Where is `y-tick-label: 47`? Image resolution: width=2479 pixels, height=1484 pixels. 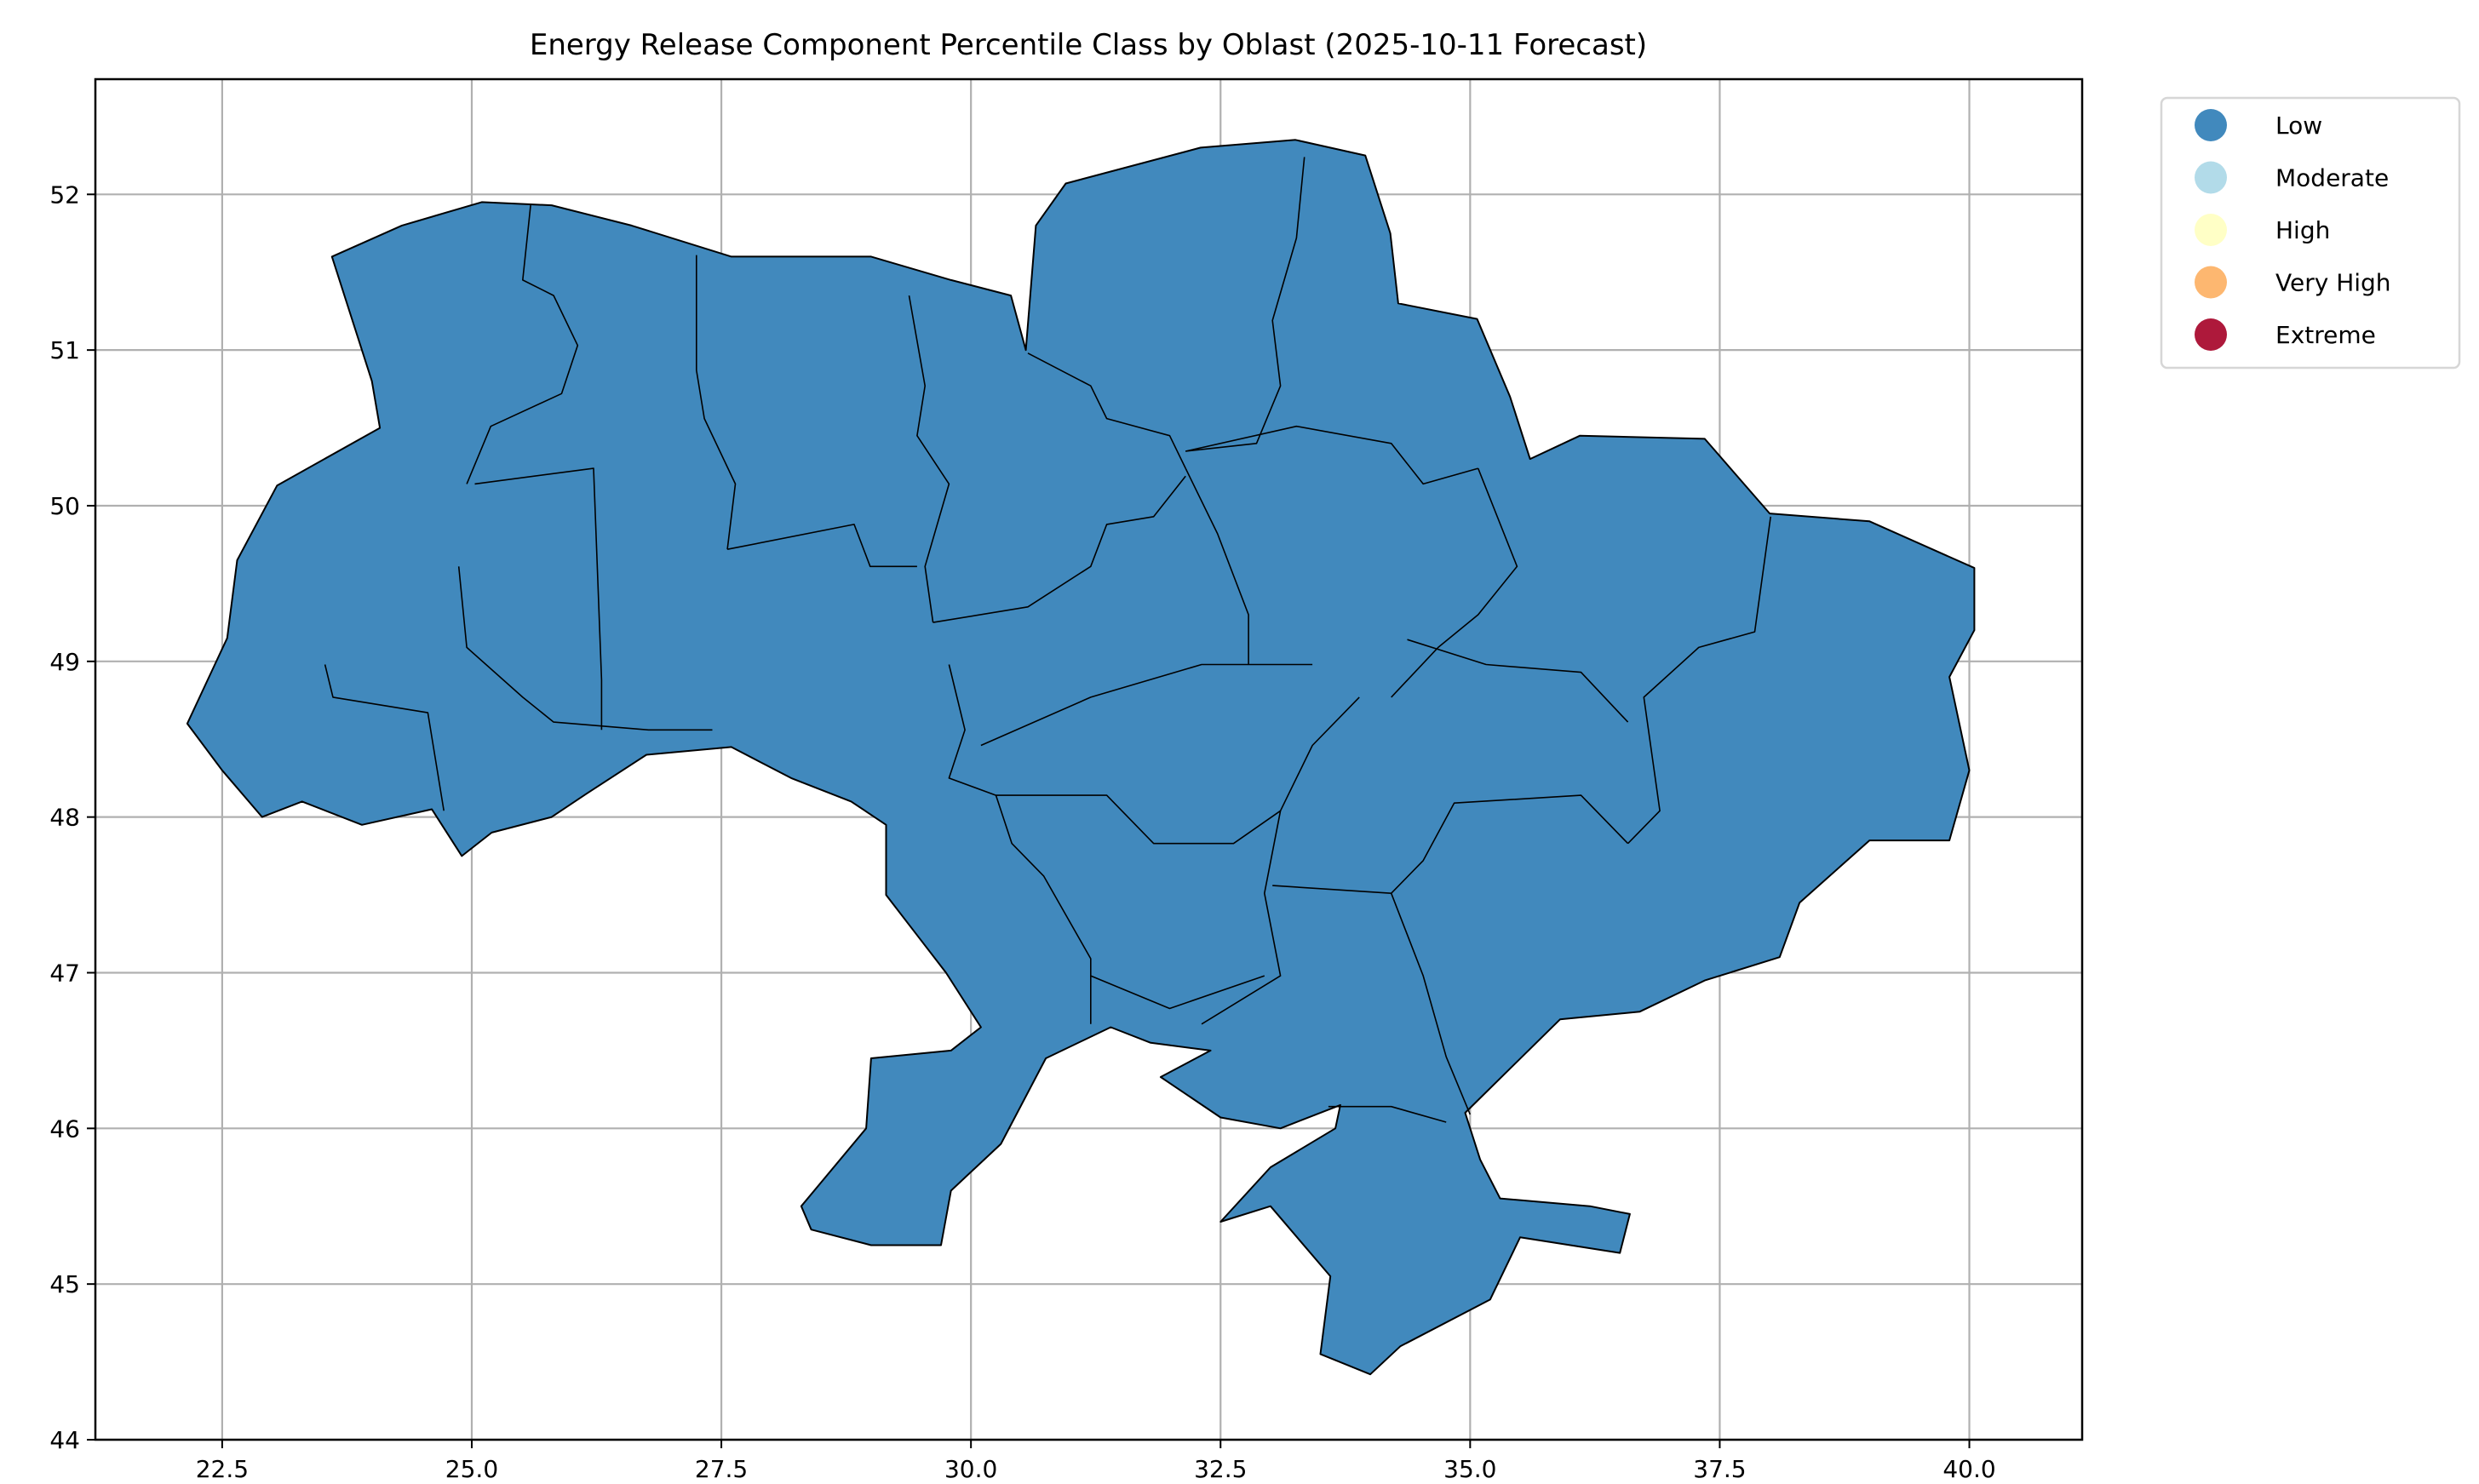 y-tick-label: 47 is located at coordinates (64, 973).